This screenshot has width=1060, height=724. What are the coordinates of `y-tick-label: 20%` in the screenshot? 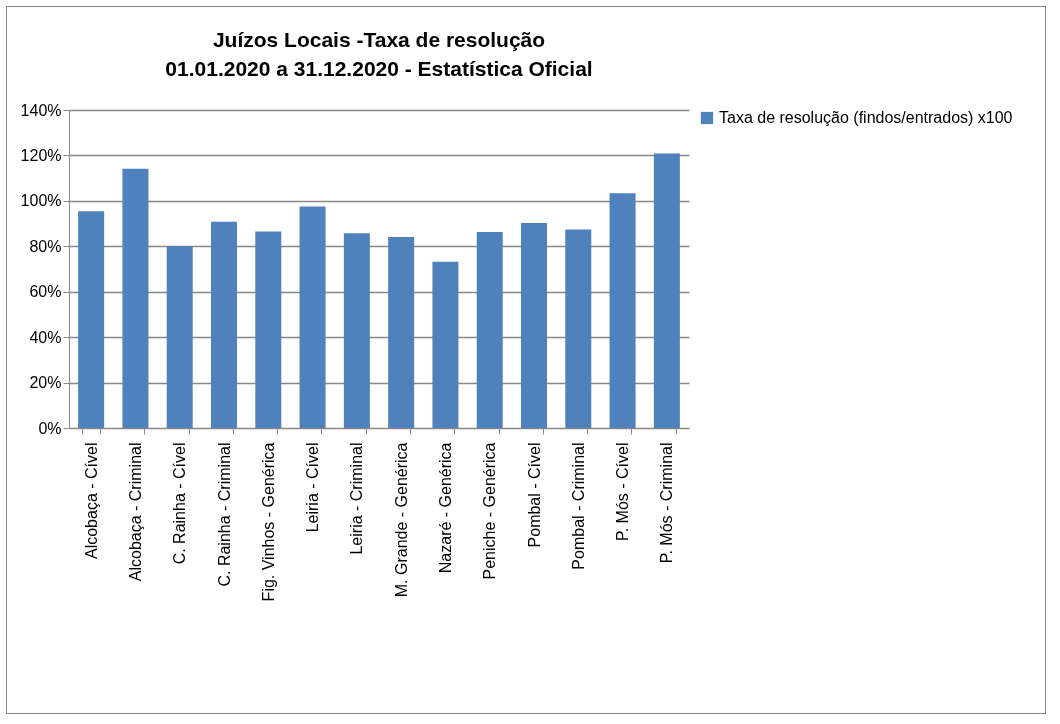 It's located at (45, 383).